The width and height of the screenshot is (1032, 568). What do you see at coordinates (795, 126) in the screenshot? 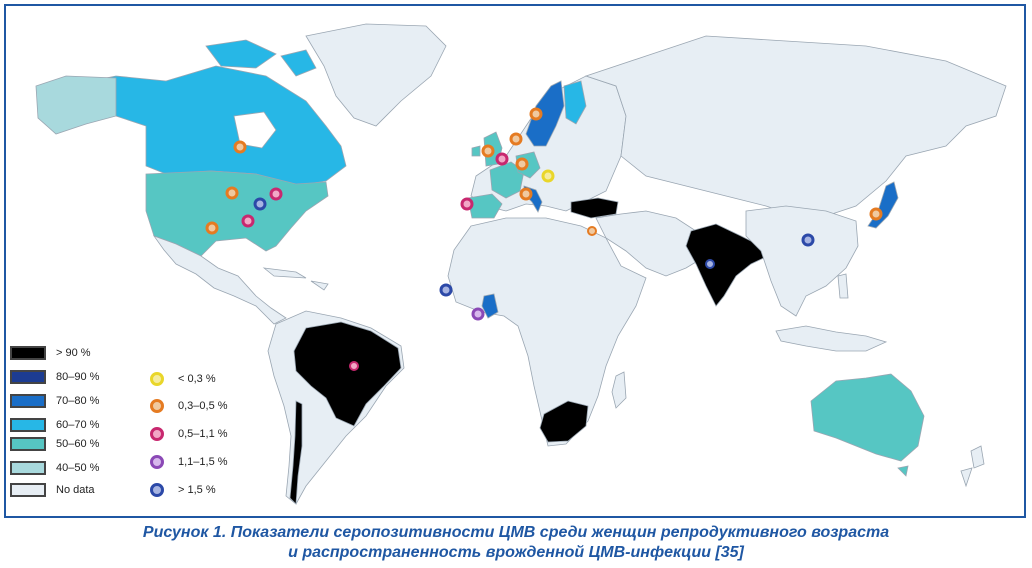
I see `russia-asia` at bounding box center [795, 126].